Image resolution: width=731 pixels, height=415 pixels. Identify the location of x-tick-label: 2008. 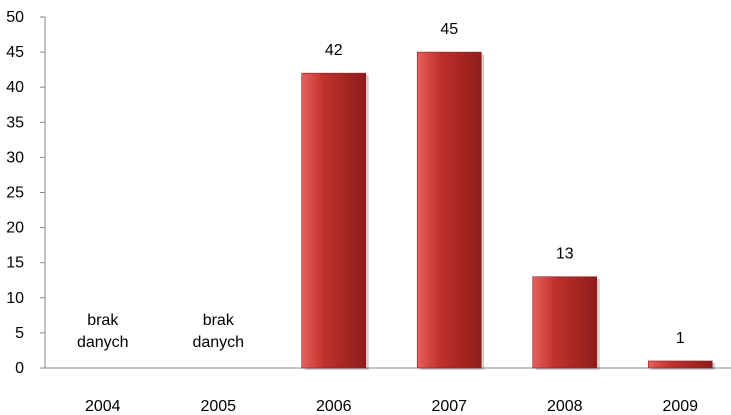
(565, 406).